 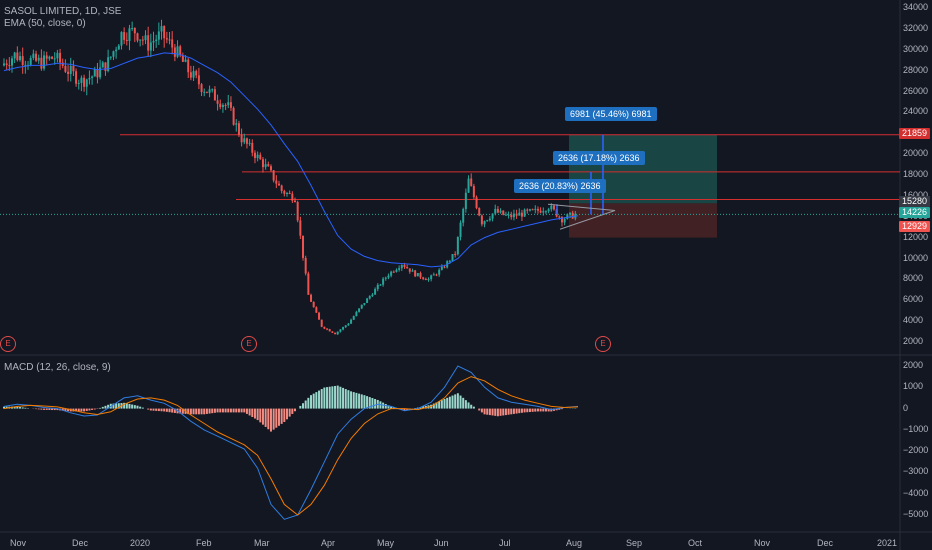 I want to click on time-tick-label: Nov, so click(x=762, y=543).